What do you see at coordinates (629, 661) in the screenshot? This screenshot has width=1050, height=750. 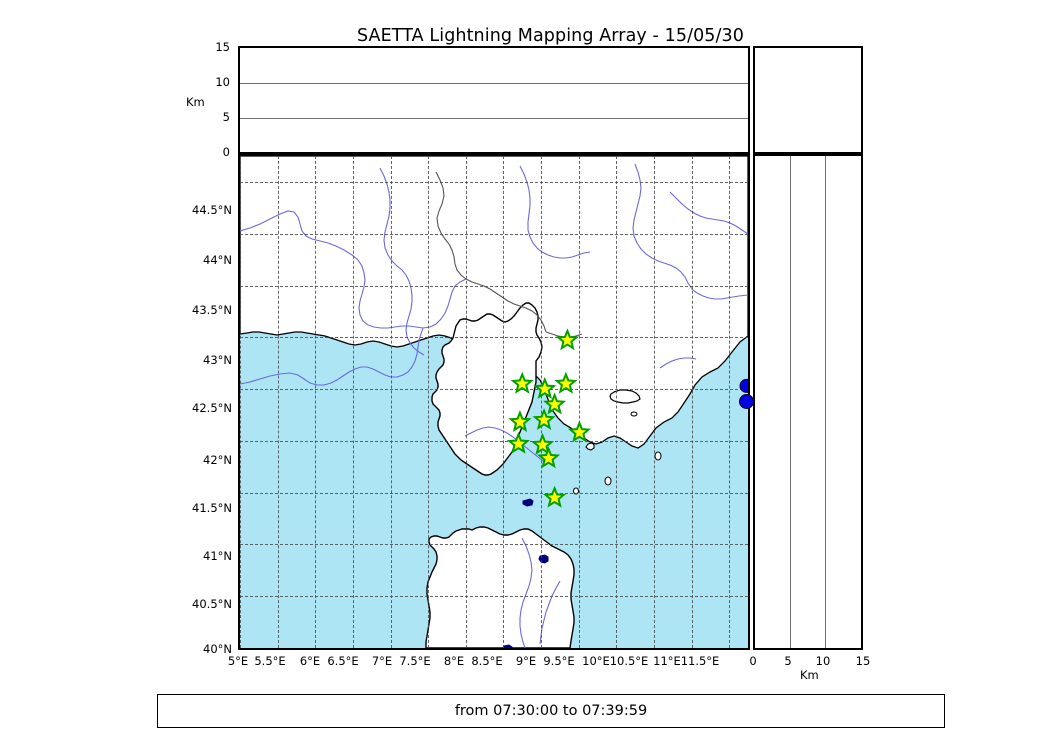 I see `map-xtick-10.5E: 10.5°E` at bounding box center [629, 661].